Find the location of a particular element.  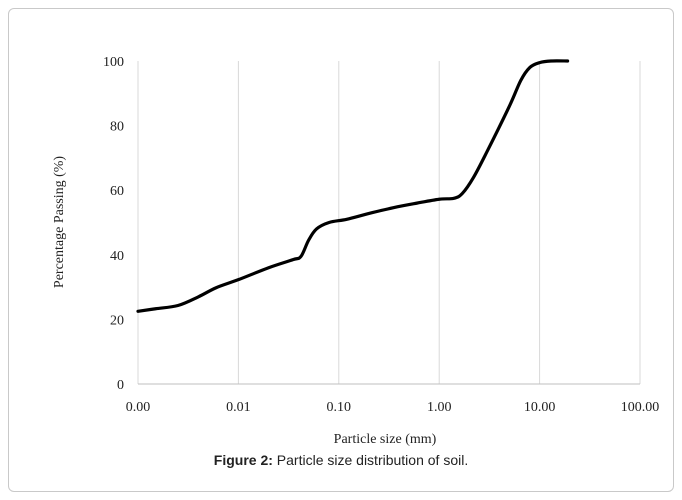

x-tick-label: 0.00 is located at coordinates (138, 407).